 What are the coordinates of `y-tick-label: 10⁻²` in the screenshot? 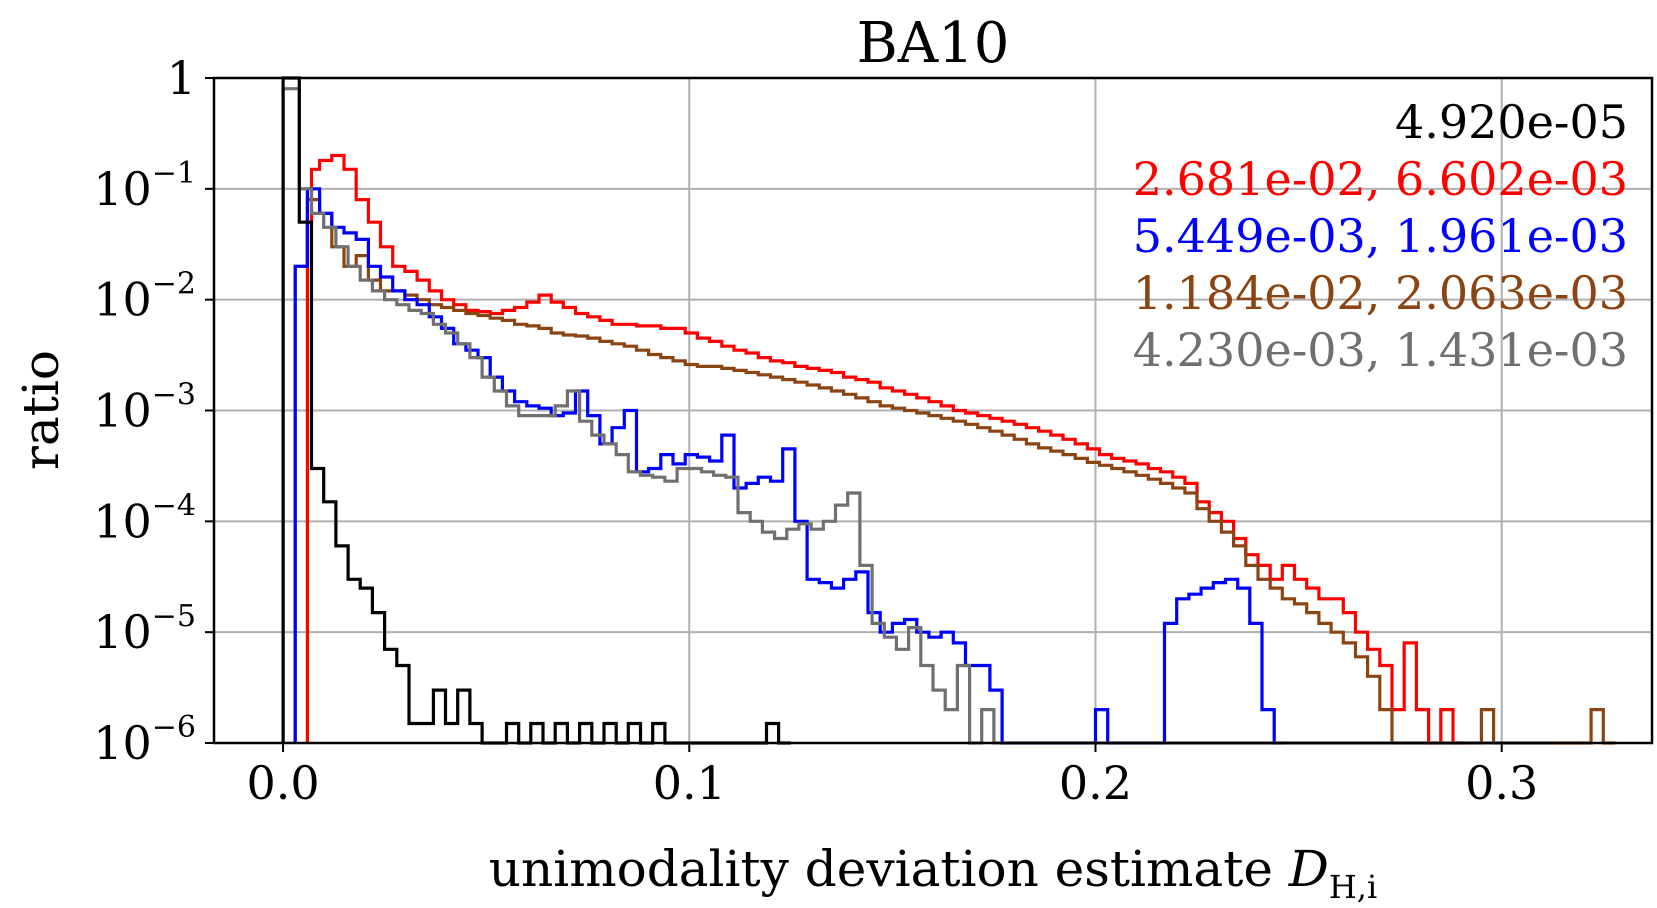 It's located at (144, 297).